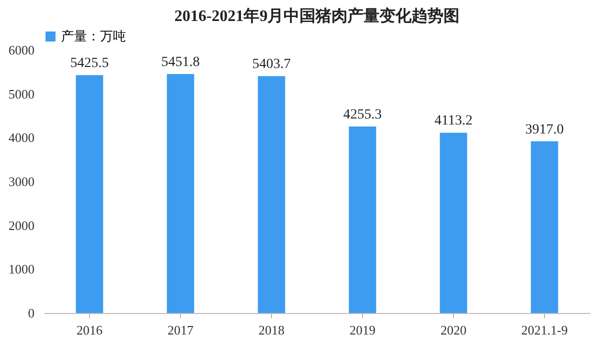  Describe the element at coordinates (89, 64) in the screenshot. I see `text: 5425.5` at that location.